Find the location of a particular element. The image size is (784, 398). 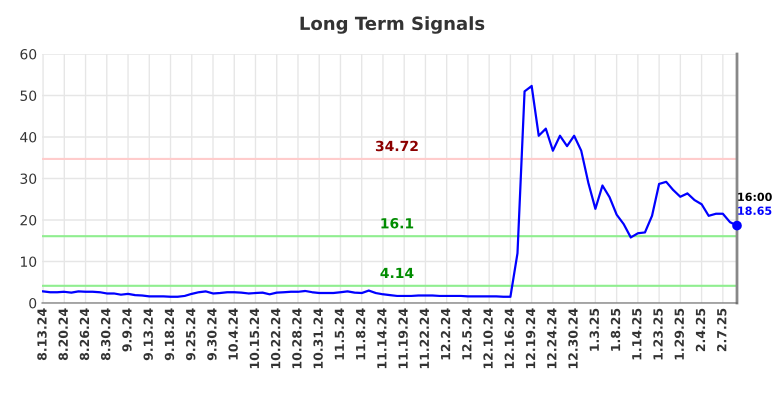

x-tick-label: 12.30.24 is located at coordinates (573, 338).